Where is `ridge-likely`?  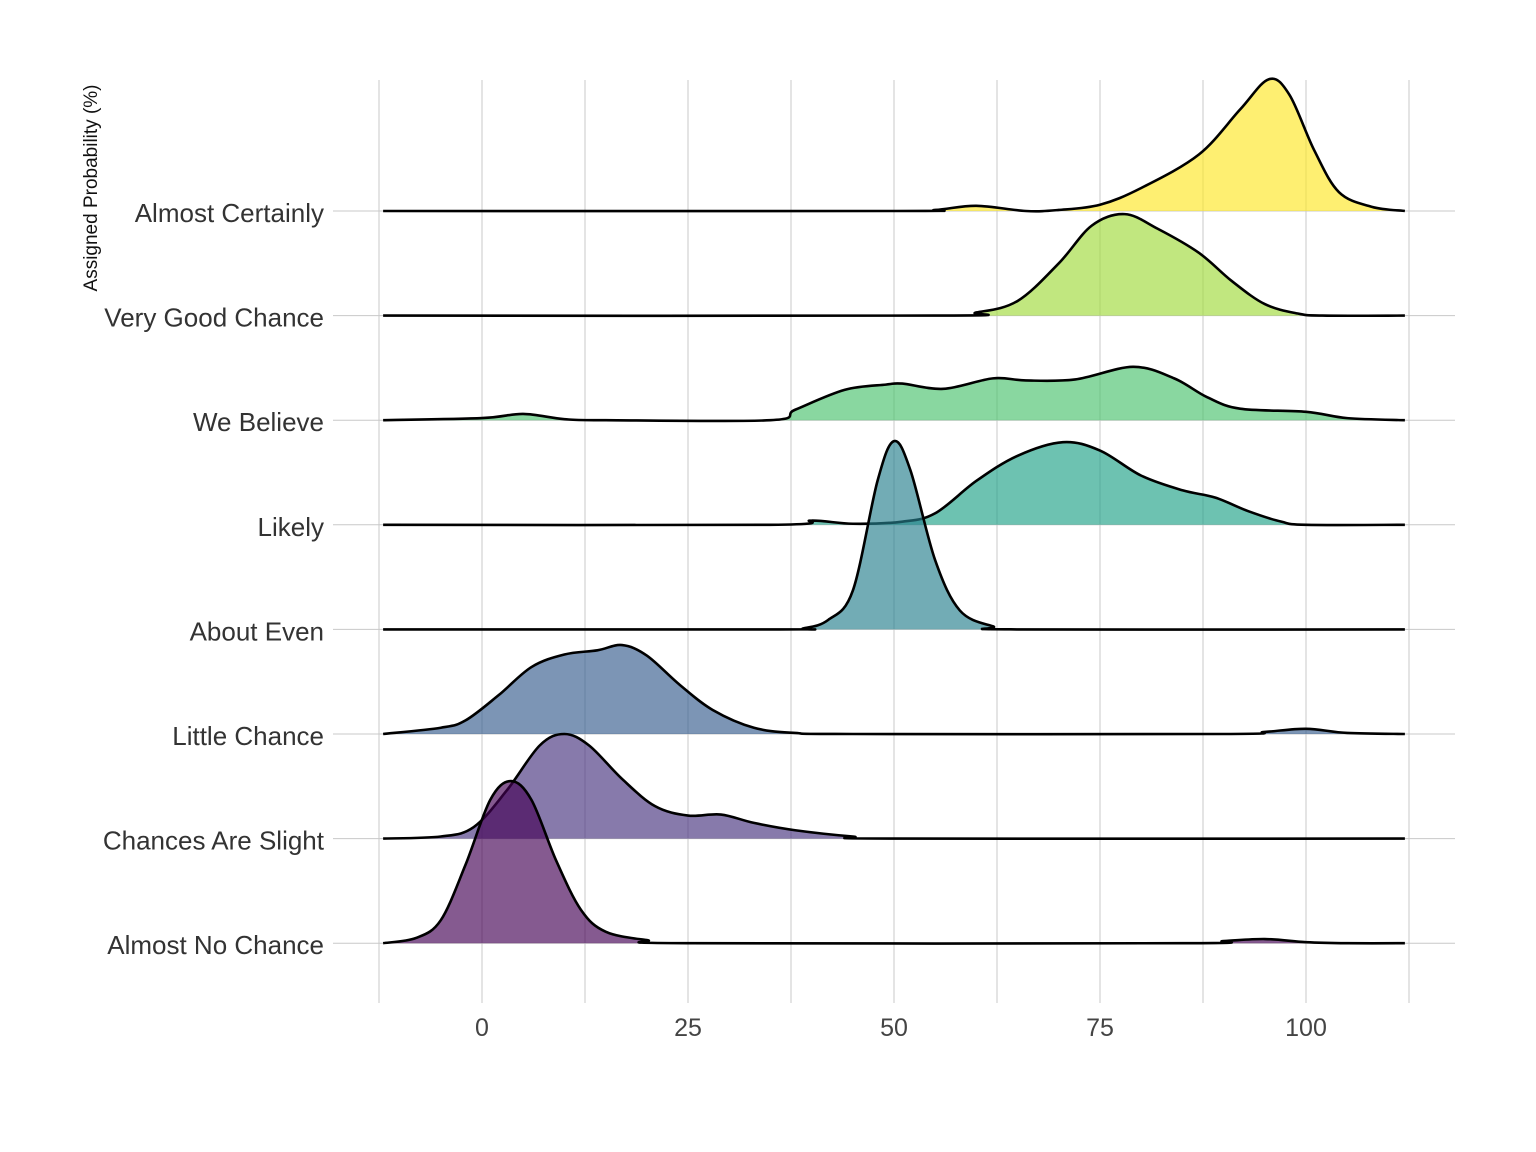 ridge-likely is located at coordinates (894, 483).